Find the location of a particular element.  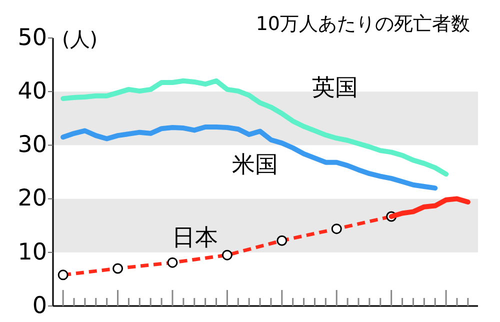

chart-subtitle: 10万人あたりの死亡者数 is located at coordinates (363, 24).